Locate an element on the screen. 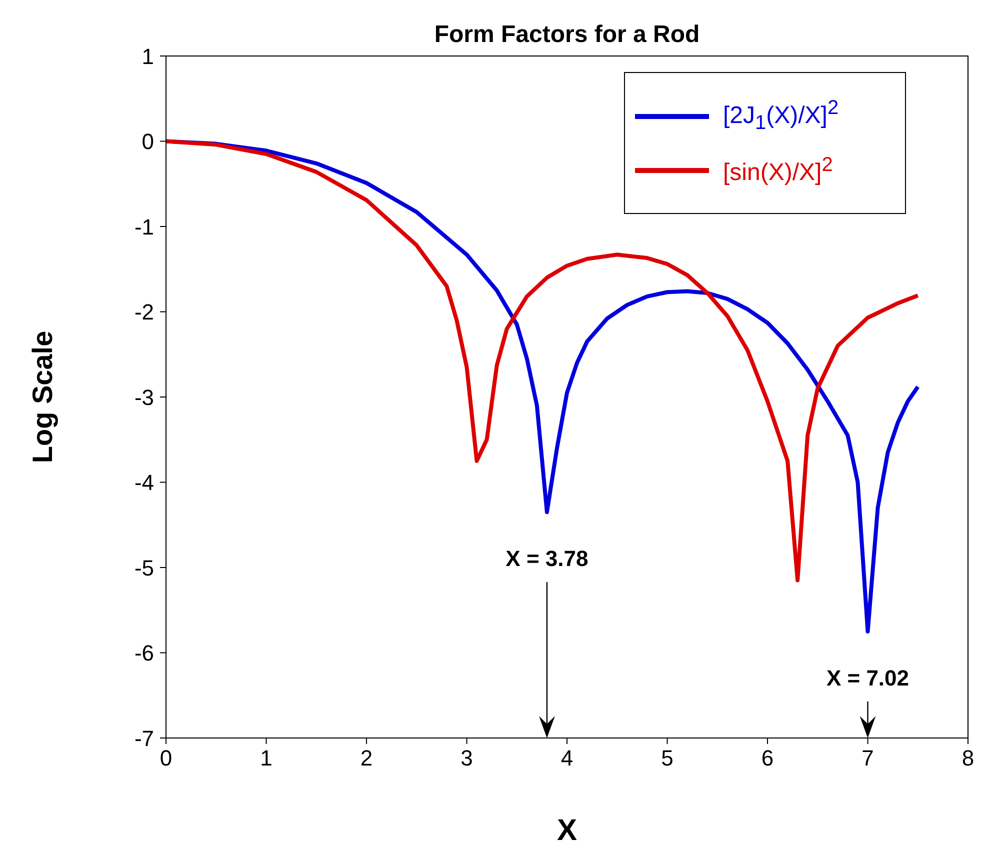 This screenshot has height=856, width=984. y-tick-label: 0 is located at coordinates (148, 141).